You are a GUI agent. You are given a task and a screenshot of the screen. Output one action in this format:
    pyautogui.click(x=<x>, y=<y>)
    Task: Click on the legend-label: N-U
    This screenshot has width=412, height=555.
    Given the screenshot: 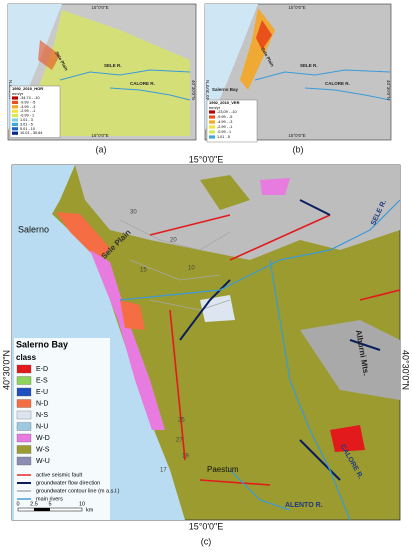 What is the action you would take?
    pyautogui.click(x=42, y=426)
    